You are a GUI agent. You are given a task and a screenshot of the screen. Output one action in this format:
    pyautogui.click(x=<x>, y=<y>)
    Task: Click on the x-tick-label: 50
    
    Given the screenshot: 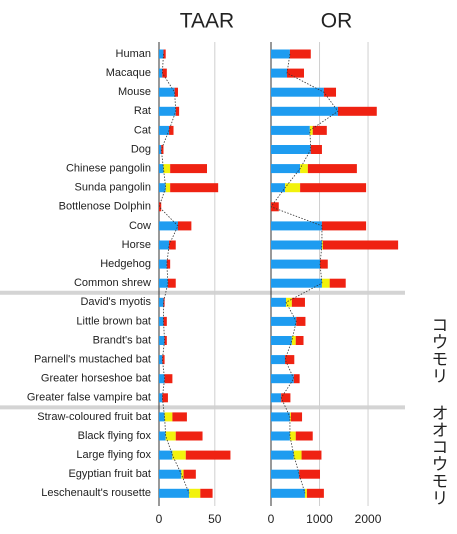 What is the action you would take?
    pyautogui.click(x=215, y=519)
    